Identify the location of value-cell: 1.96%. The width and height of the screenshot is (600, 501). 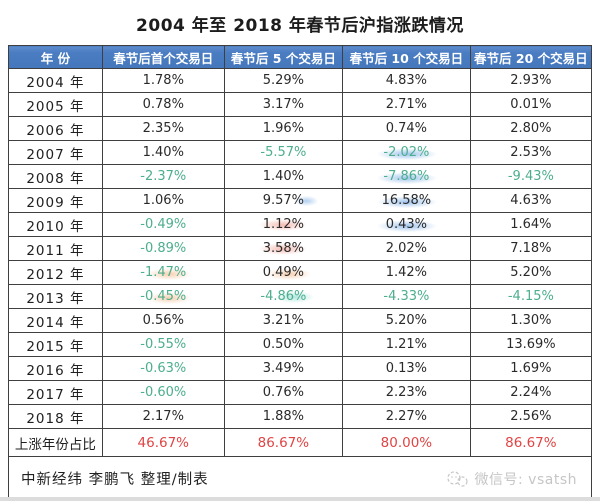
(283, 128).